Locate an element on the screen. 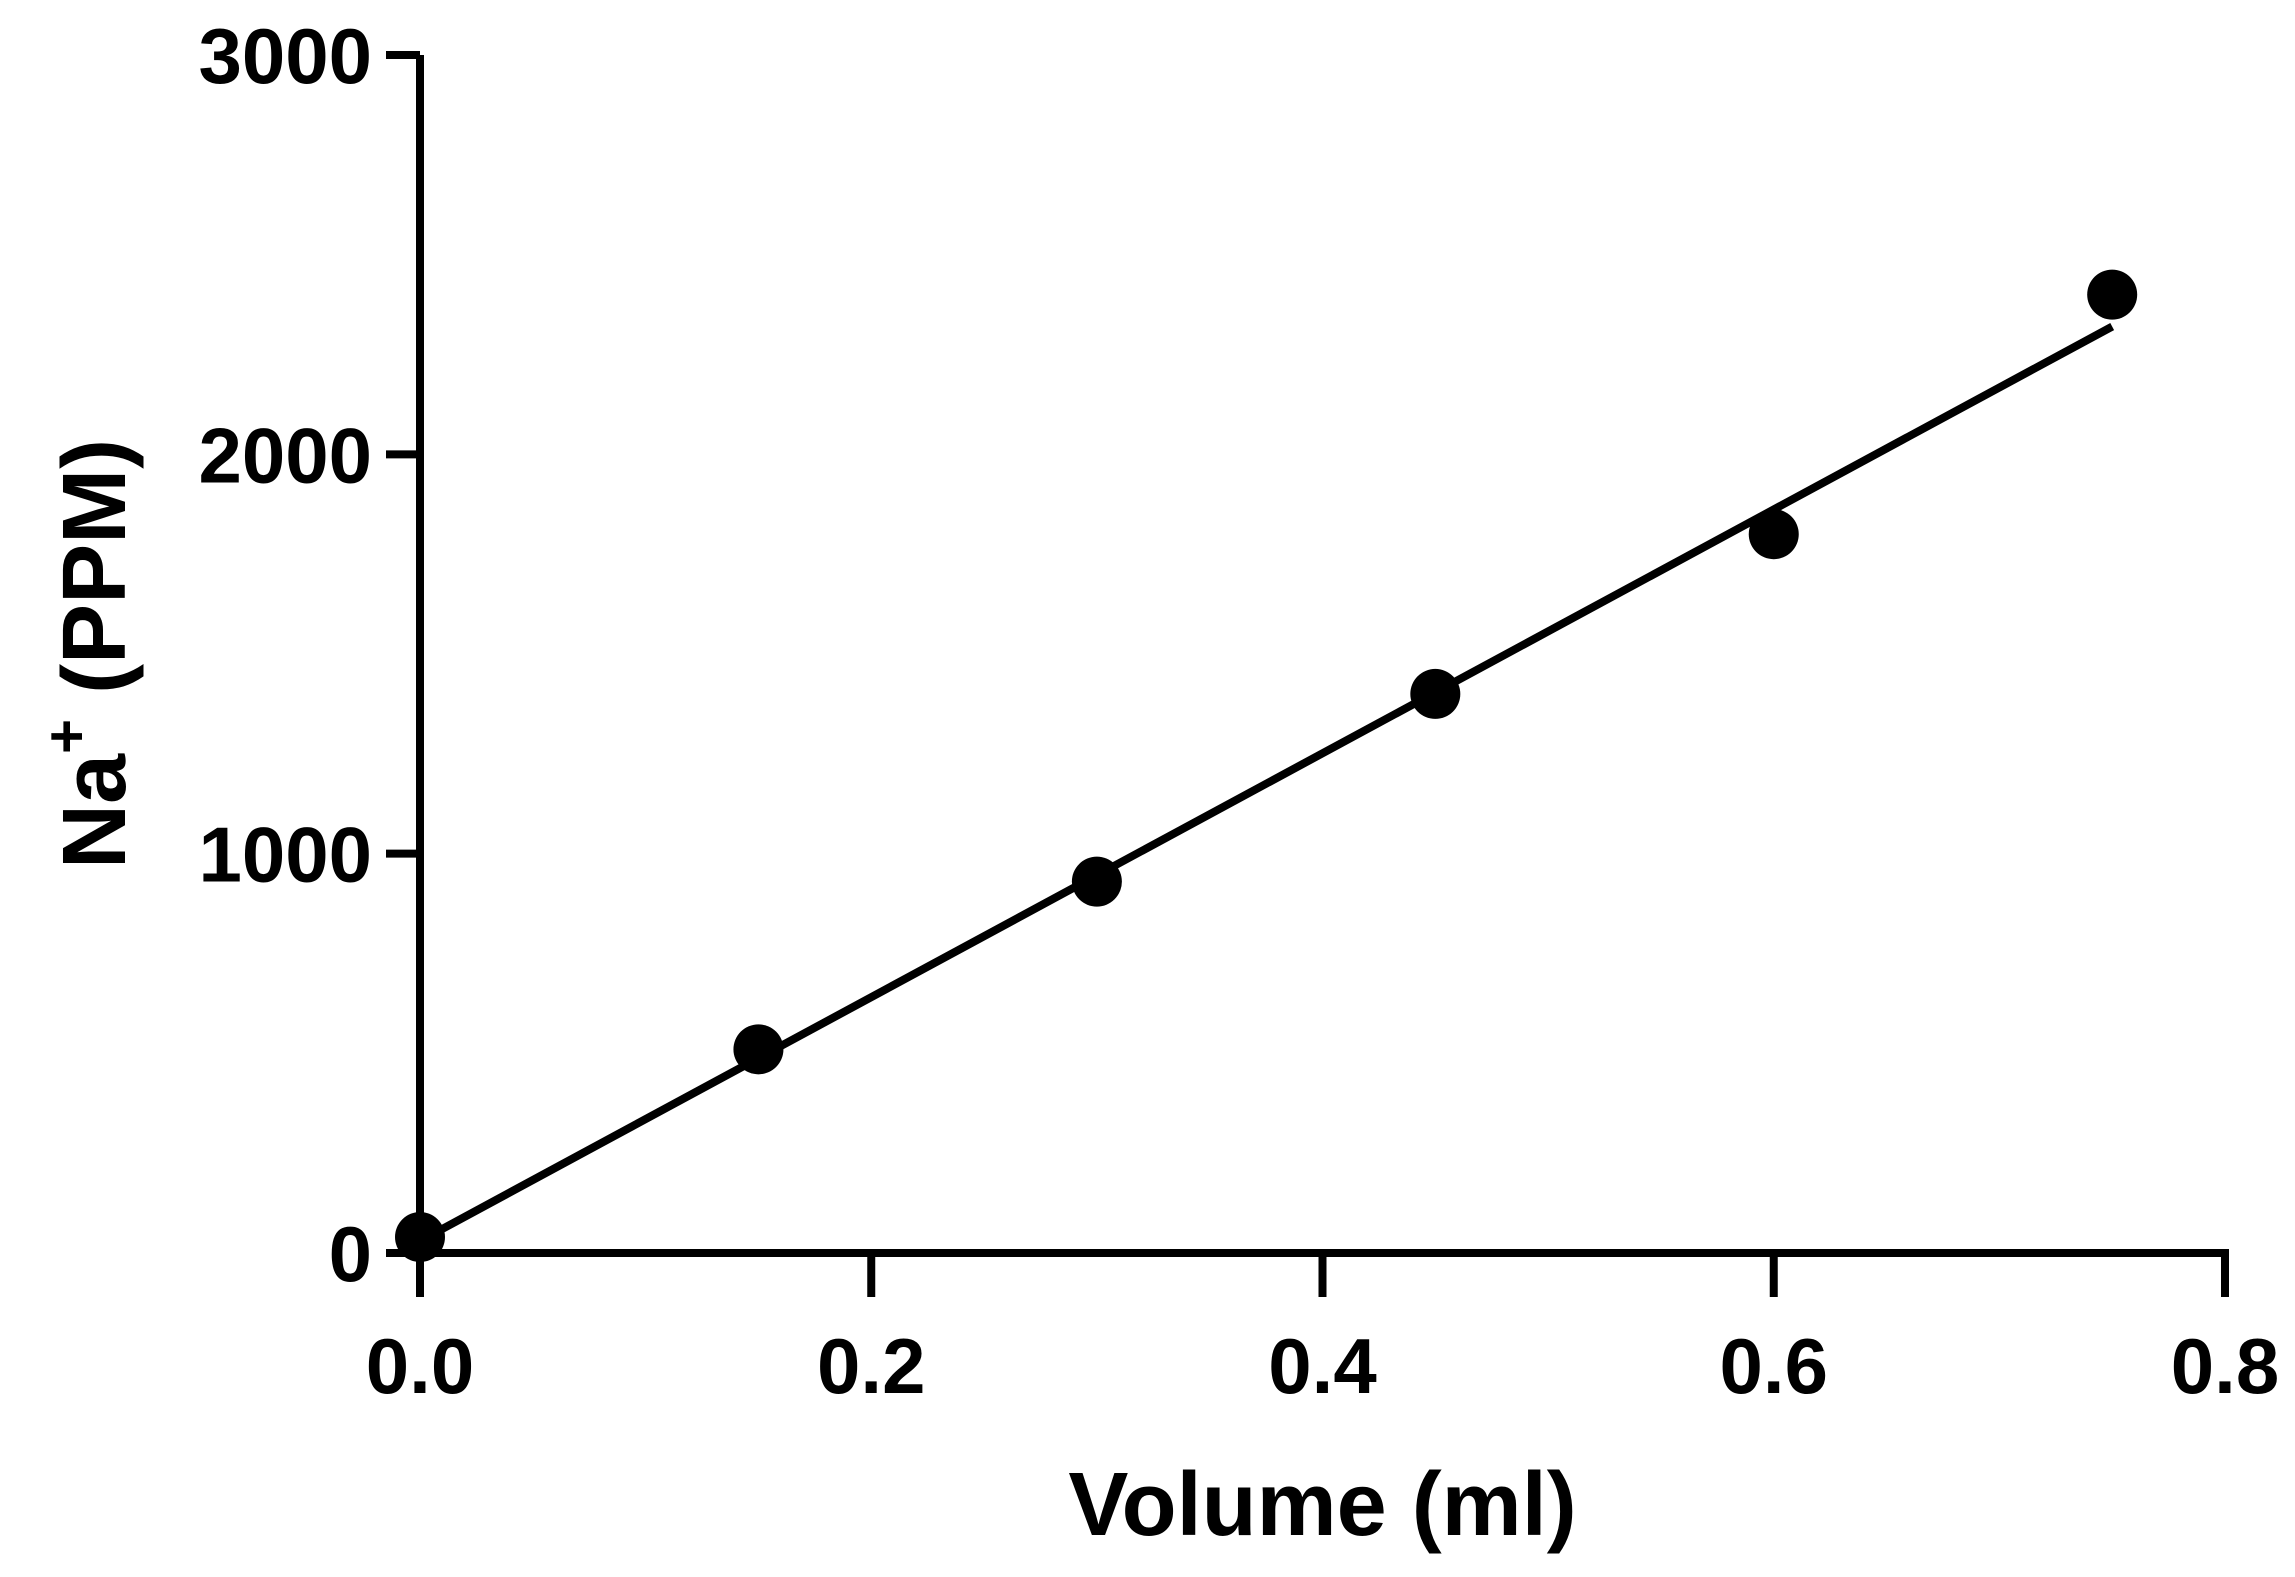 Image resolution: width=2295 pixels, height=1577 pixels. x-ticks: 0.0 0.2 0.4 0.6 0.8 is located at coordinates (1322, 1331).